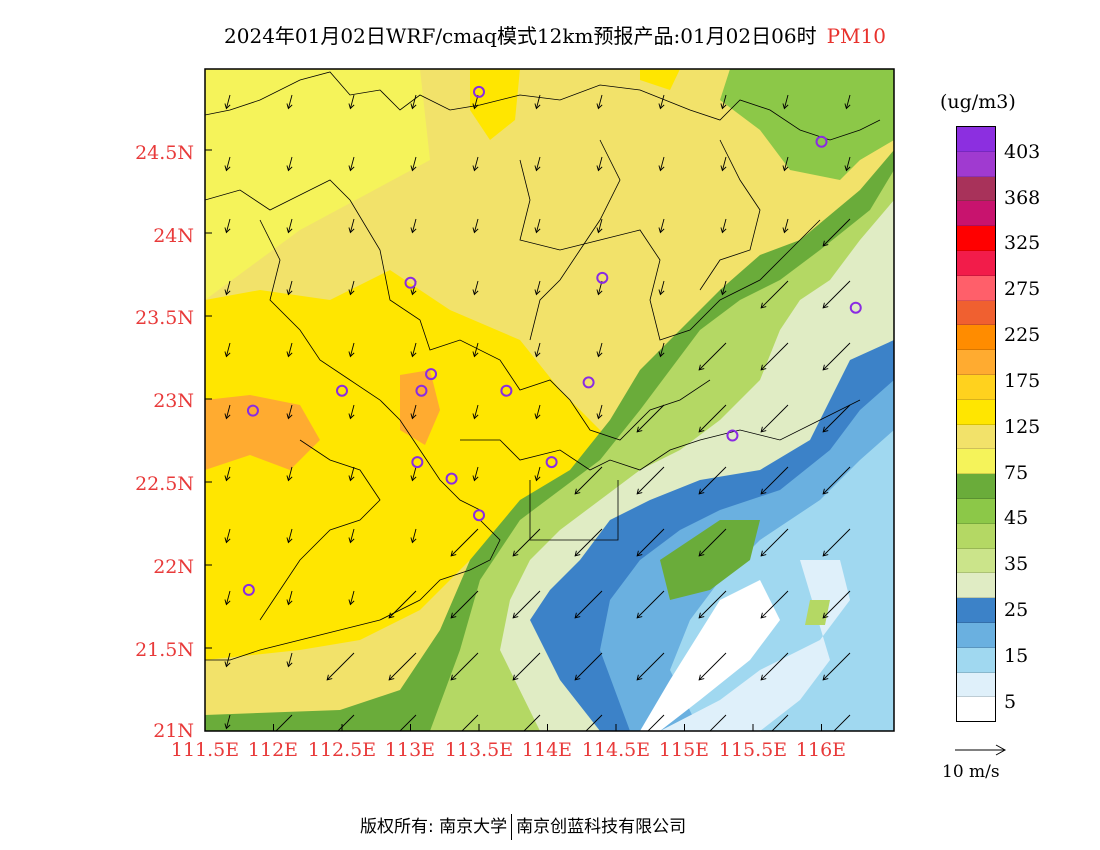 This screenshot has height=850, width=1100. I want to click on y-tick-label: 24N, so click(173, 236).